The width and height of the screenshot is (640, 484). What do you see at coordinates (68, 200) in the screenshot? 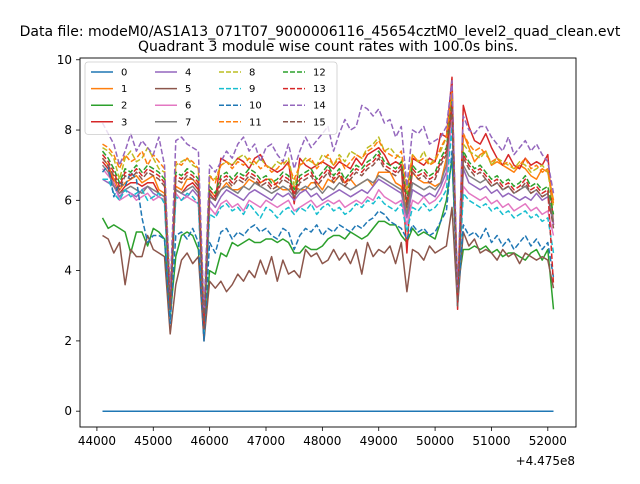
I see `y-tick-label: 6` at bounding box center [68, 200].